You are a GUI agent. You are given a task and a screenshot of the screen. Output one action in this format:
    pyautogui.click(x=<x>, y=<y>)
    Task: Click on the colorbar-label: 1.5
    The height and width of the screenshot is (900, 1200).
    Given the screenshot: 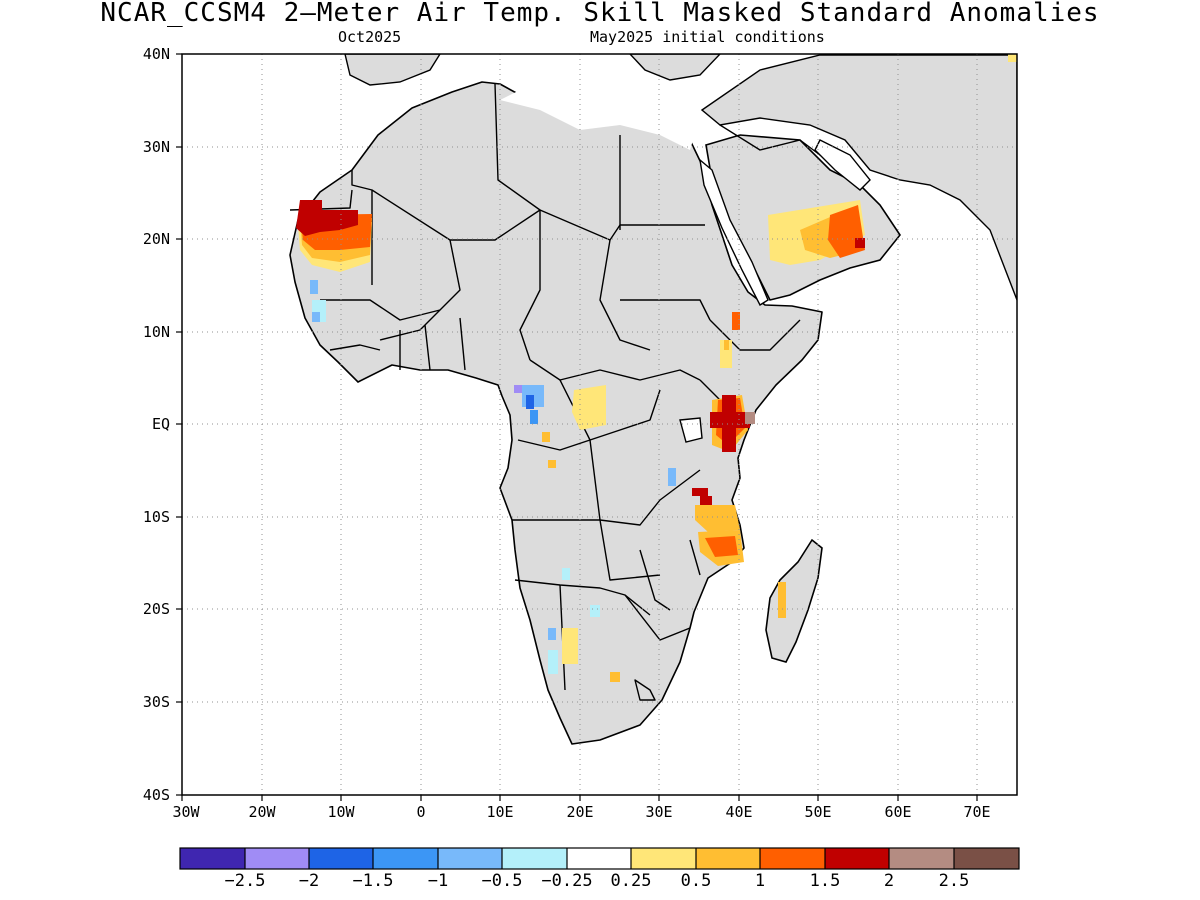 What is the action you would take?
    pyautogui.click(x=825, y=881)
    